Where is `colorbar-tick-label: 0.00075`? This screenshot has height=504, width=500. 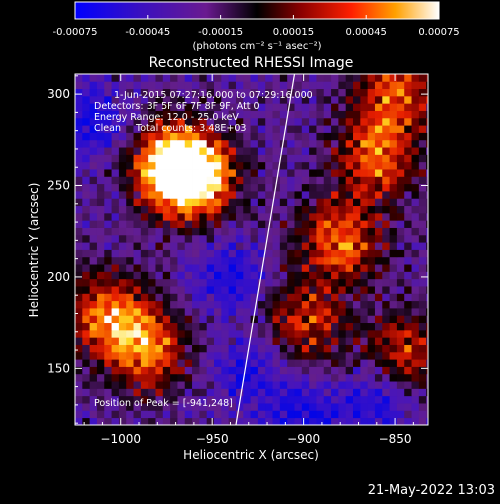
colorbar-tick-label: 0.00075 is located at coordinates (438, 32).